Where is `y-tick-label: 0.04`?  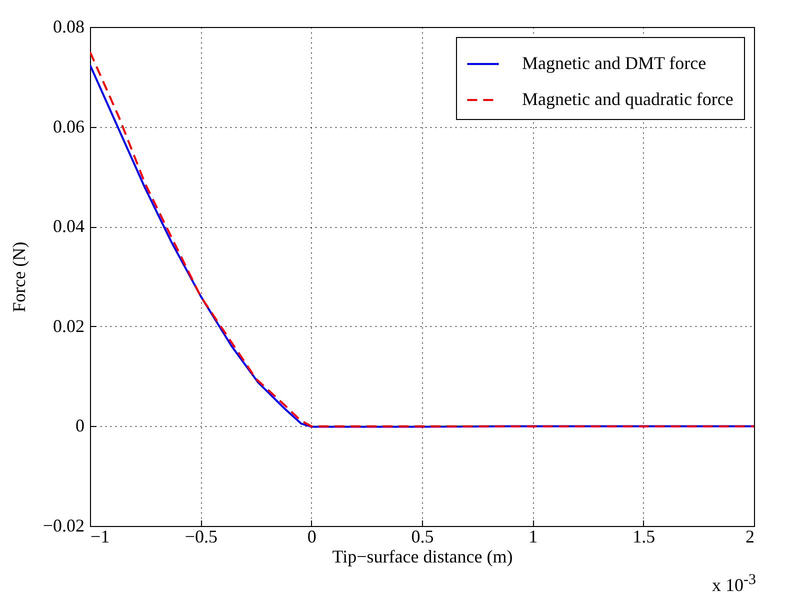
y-tick-label: 0.04 is located at coordinates (68, 226).